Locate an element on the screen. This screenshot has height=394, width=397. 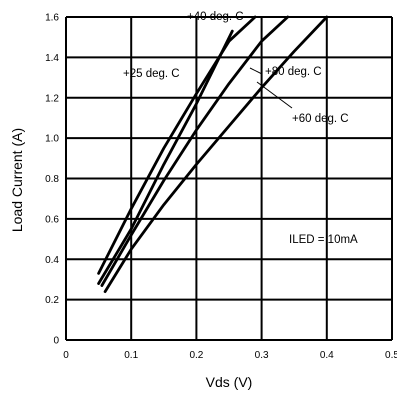
y-axis-label: Load Current (A) is located at coordinates (17, 180).